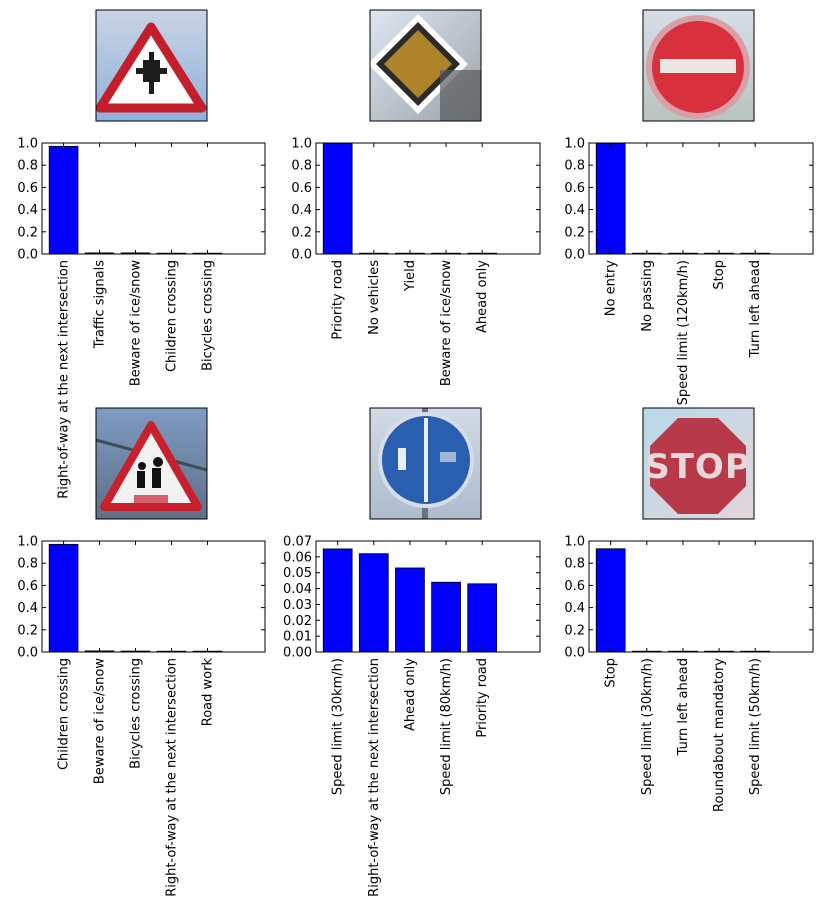 The width and height of the screenshot is (822, 923). Describe the element at coordinates (647, 296) in the screenshot. I see `x-tick-label: No passing` at that location.